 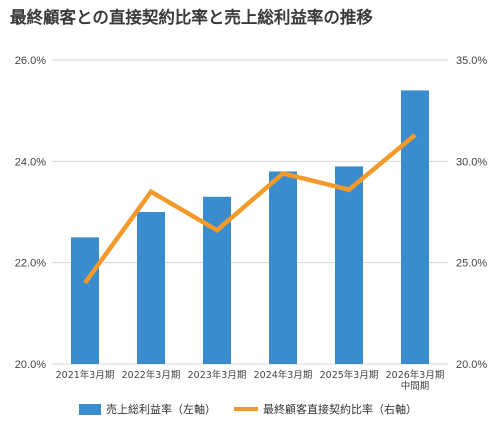 I want to click on x-tick-label: 2024年3月期, so click(x=283, y=375).